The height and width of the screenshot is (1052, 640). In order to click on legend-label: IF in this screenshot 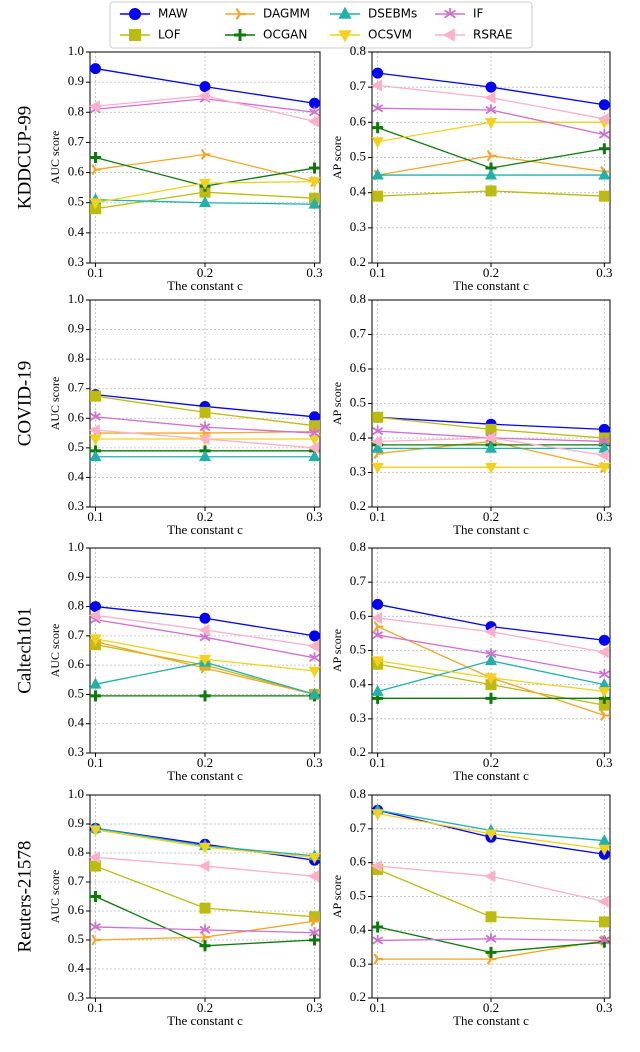, I will do `click(478, 14)`.